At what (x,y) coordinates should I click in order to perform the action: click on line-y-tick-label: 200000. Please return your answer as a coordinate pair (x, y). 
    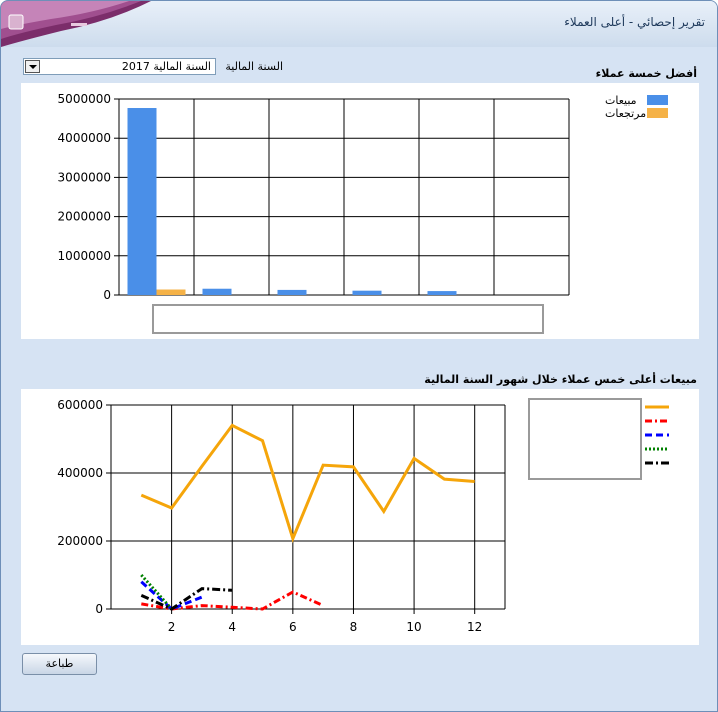
    Looking at the image, I should click on (80, 541).